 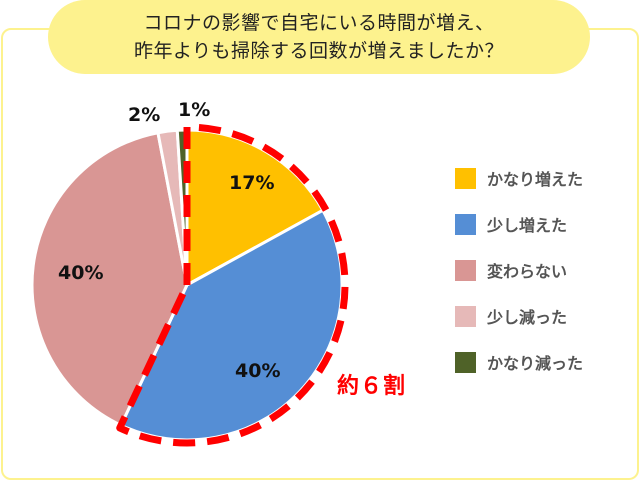 I want to click on legend-label: かなり減った, so click(x=535, y=363).